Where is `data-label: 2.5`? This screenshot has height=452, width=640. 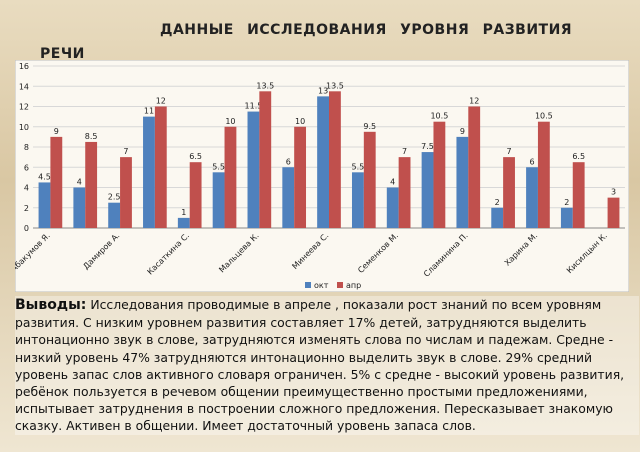
data-label: 2.5 is located at coordinates (114, 197).